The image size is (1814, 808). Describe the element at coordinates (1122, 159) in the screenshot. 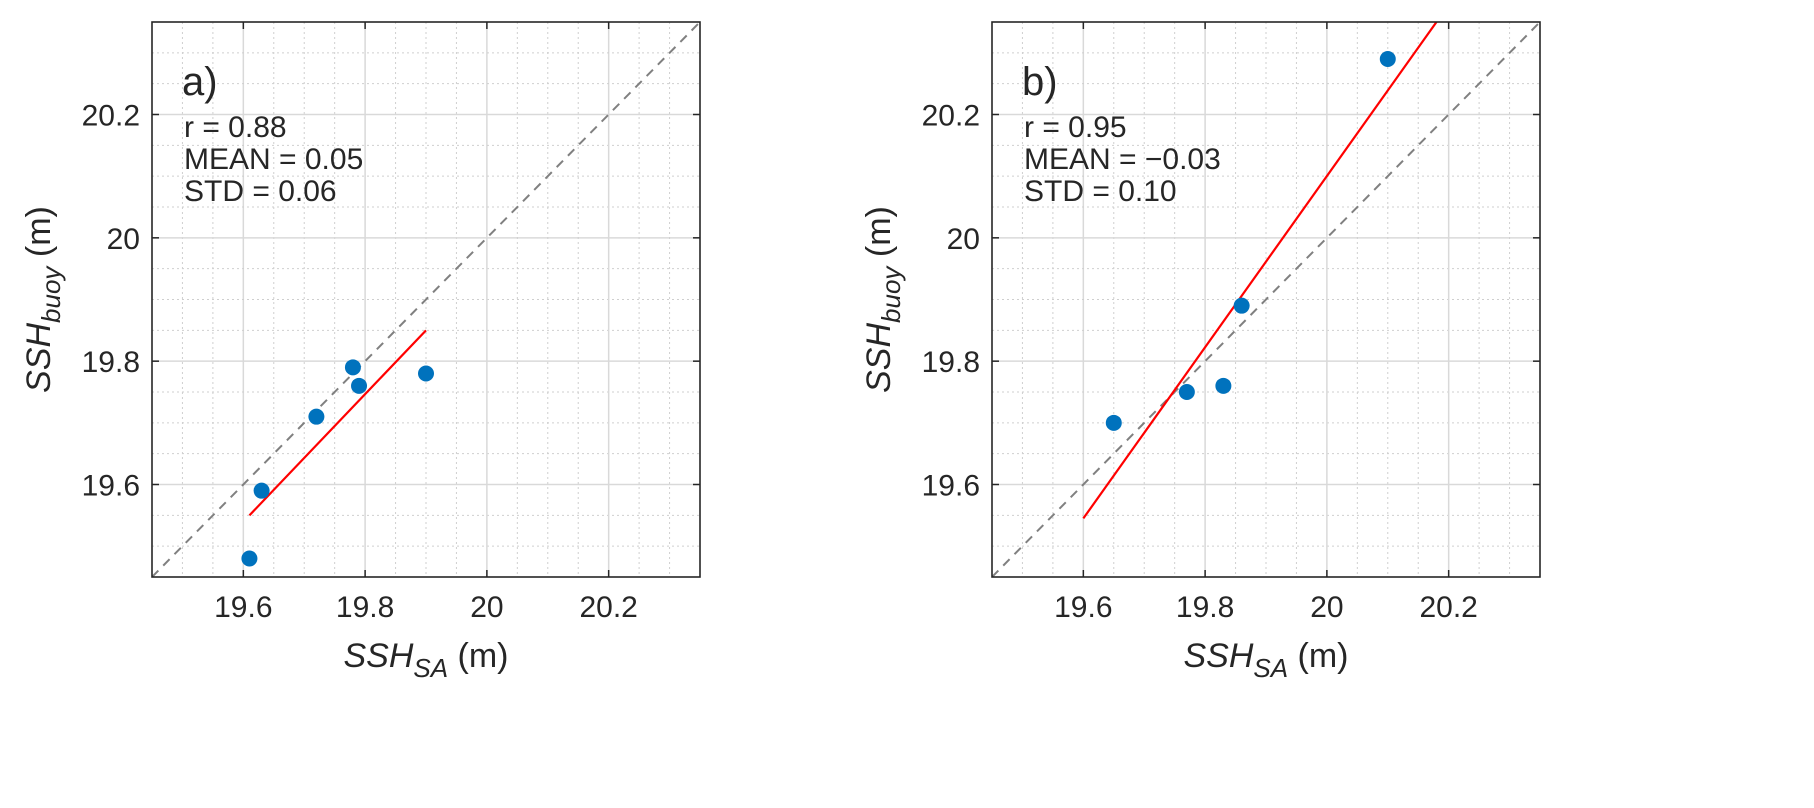

I see `stat-line: MEAN = −0.03` at that location.